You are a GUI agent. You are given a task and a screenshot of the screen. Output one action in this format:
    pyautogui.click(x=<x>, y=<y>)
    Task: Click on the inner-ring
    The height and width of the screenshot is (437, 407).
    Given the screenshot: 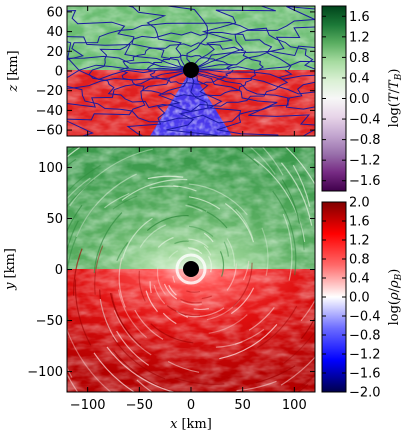 What is the action you would take?
    pyautogui.click(x=191, y=269)
    